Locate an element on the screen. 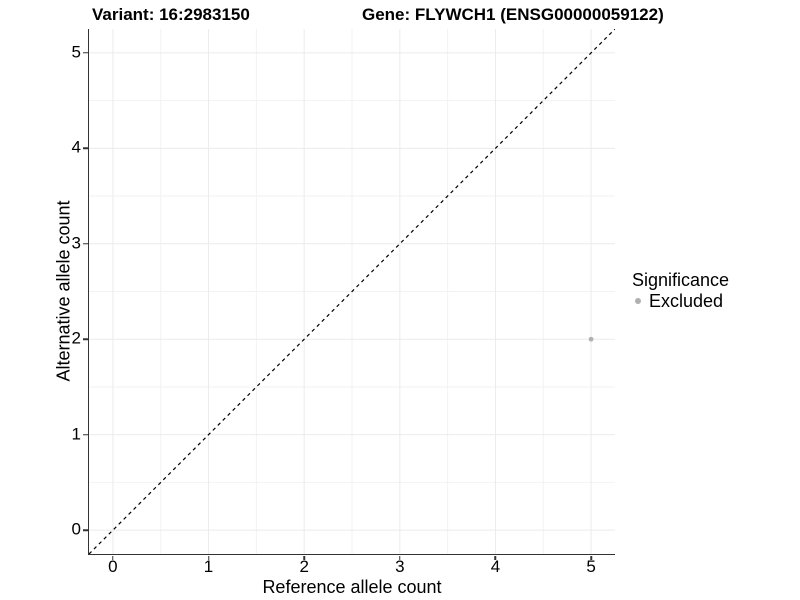 The height and width of the screenshot is (600, 800). x-axis-title: Reference allele count is located at coordinates (352, 587).